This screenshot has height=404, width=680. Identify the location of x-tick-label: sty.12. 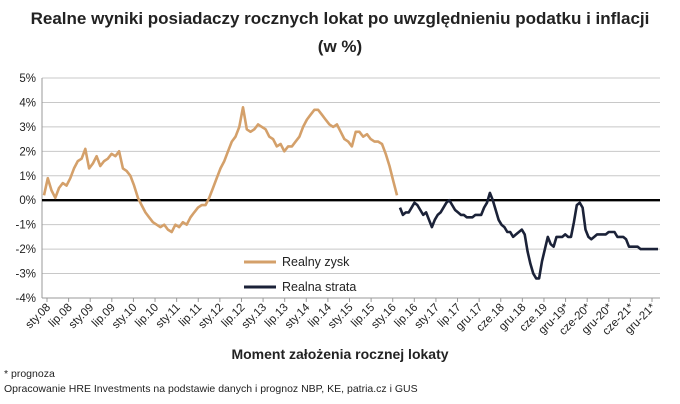
(211, 317).